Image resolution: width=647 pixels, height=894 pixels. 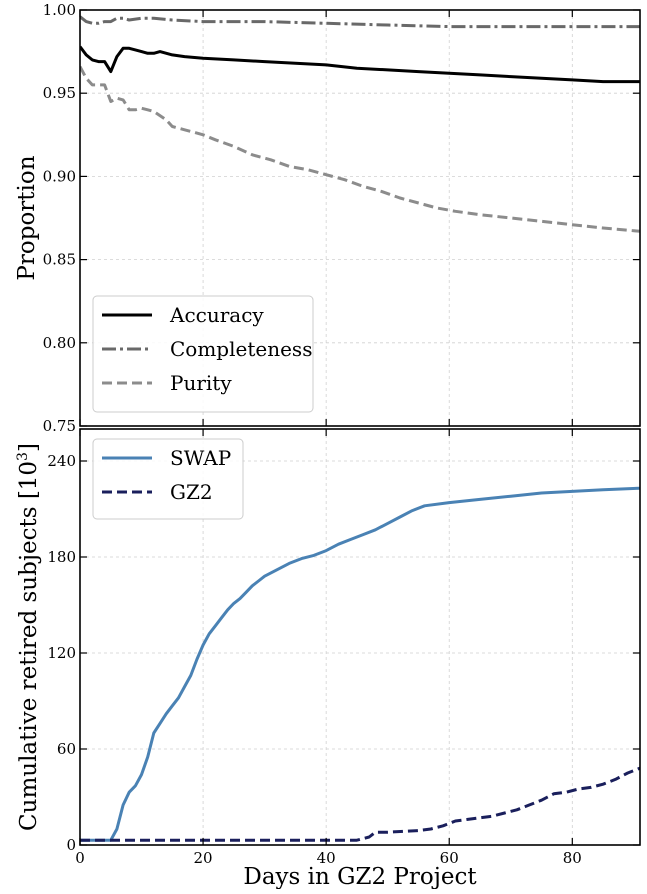 What do you see at coordinates (59, 176) in the screenshot?
I see `y-tick-label: 0.90` at bounding box center [59, 176].